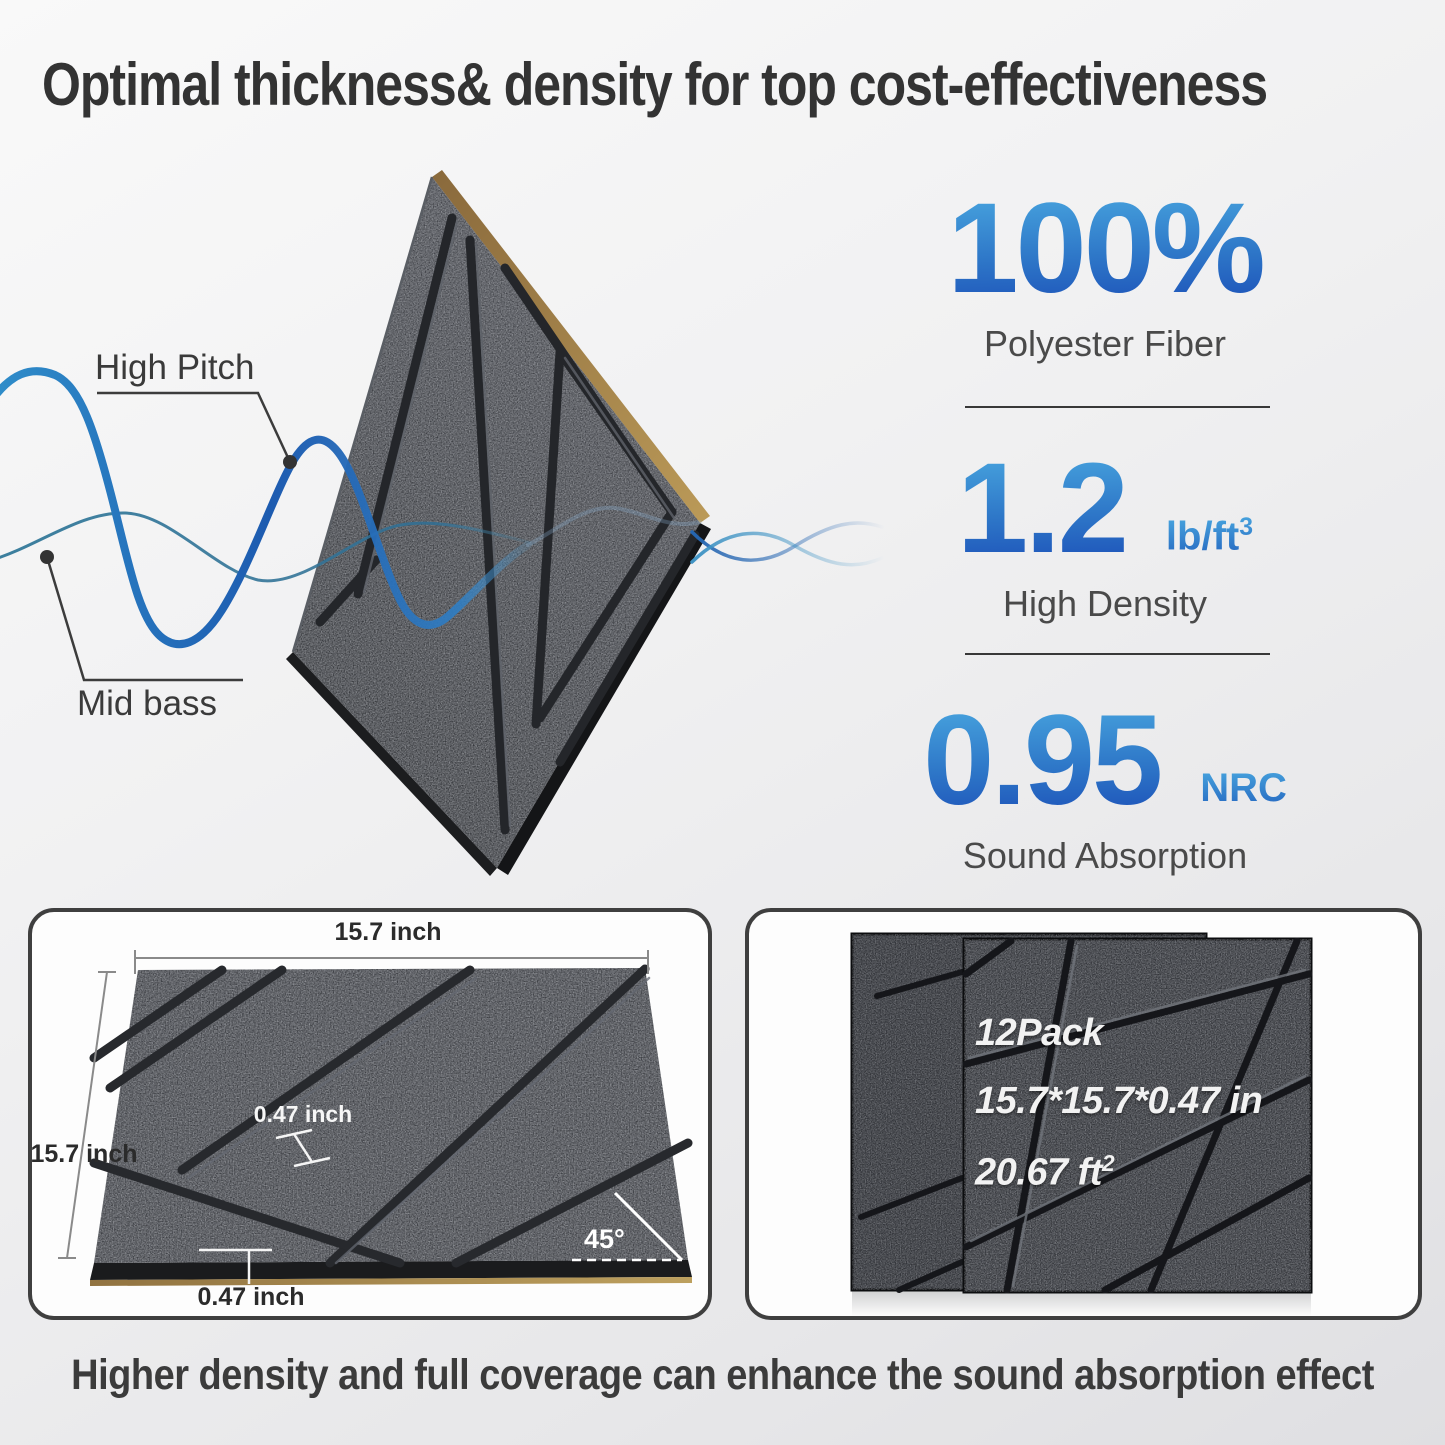 This screenshot has width=1445, height=1445. What do you see at coordinates (604, 1239) in the screenshot?
I see `spec-bevel-angle-label: 45°` at bounding box center [604, 1239].